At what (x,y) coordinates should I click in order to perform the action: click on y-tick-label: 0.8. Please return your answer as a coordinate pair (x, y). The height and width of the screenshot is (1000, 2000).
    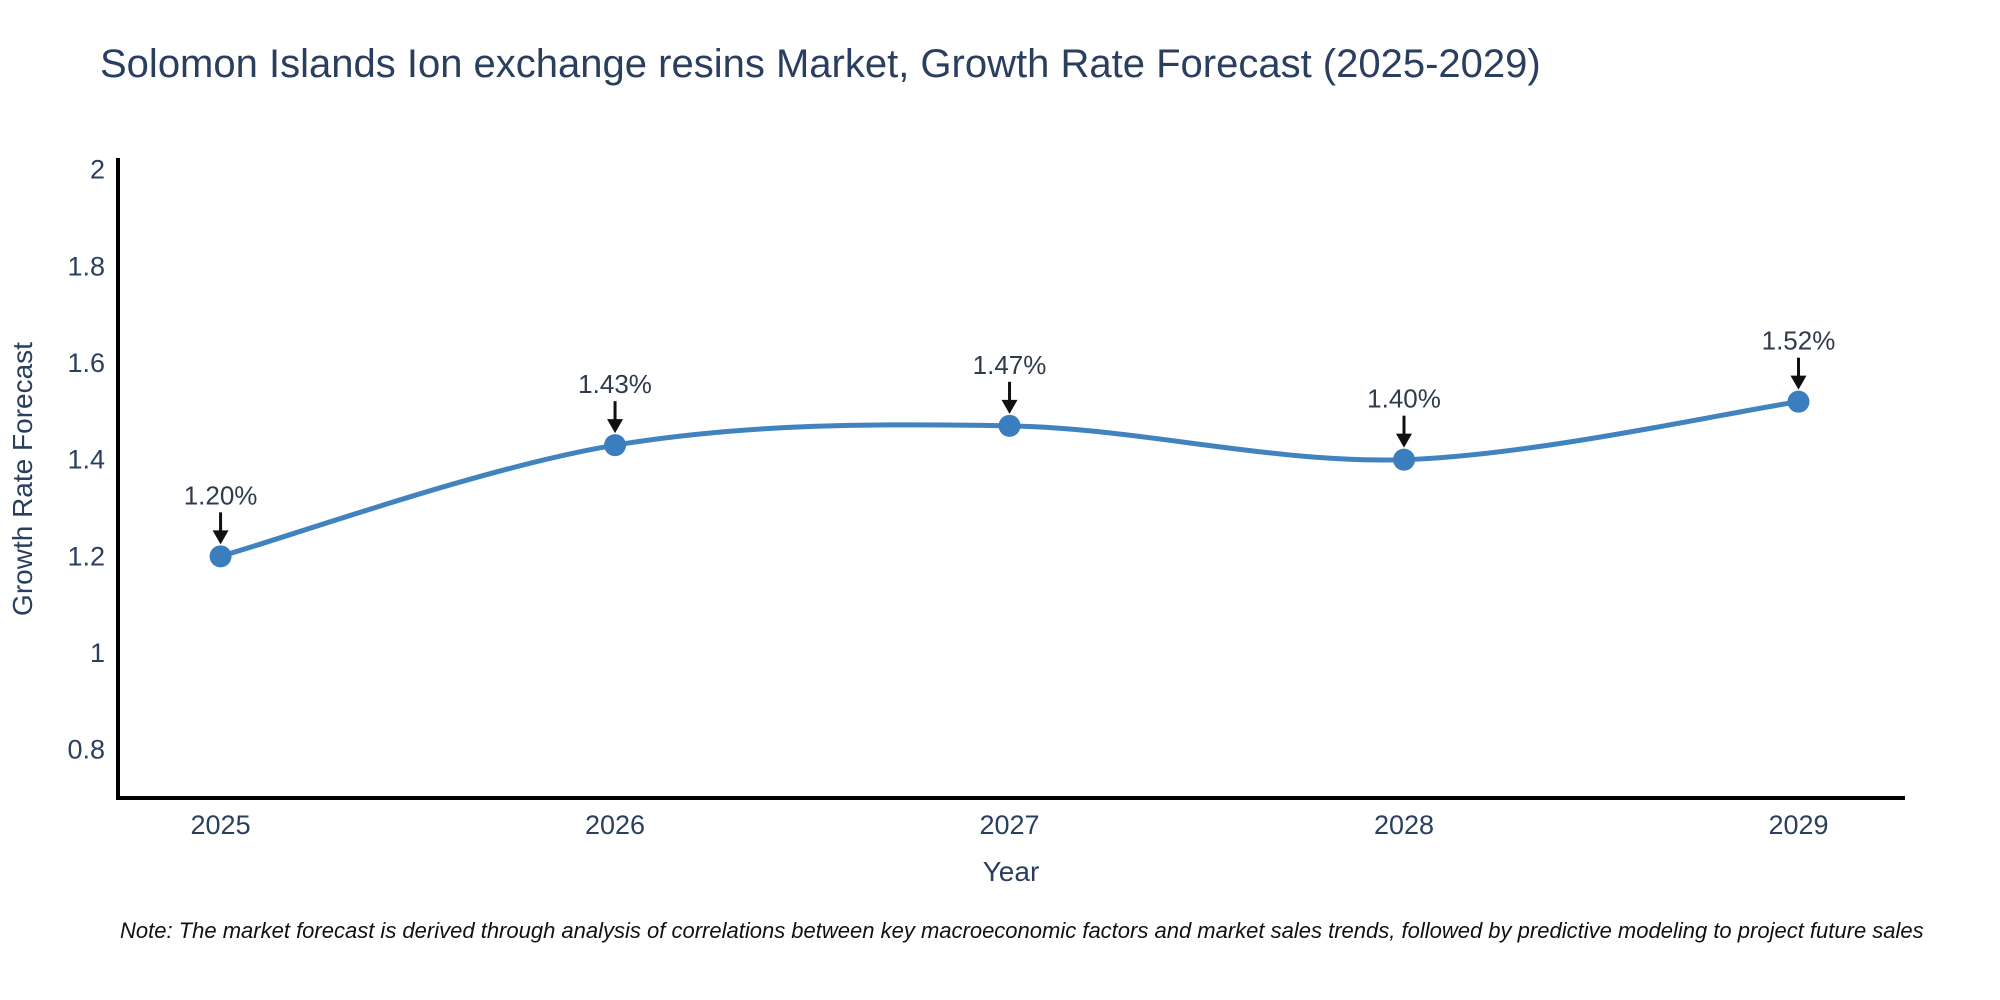
    Looking at the image, I should click on (86, 750).